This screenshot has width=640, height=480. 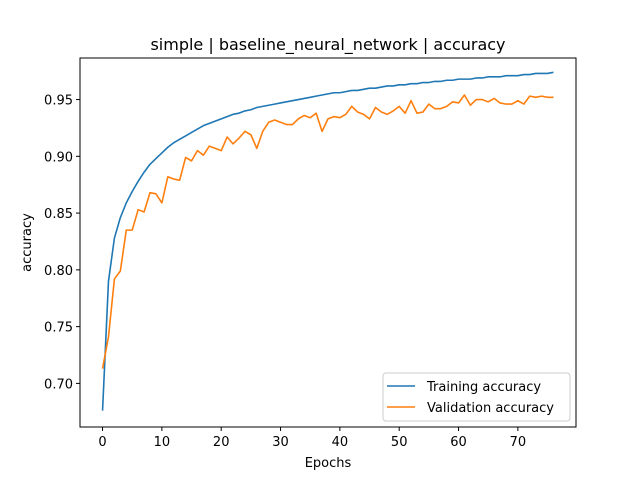 What do you see at coordinates (27, 242) in the screenshot?
I see `y-axis-label: accuracy` at bounding box center [27, 242].